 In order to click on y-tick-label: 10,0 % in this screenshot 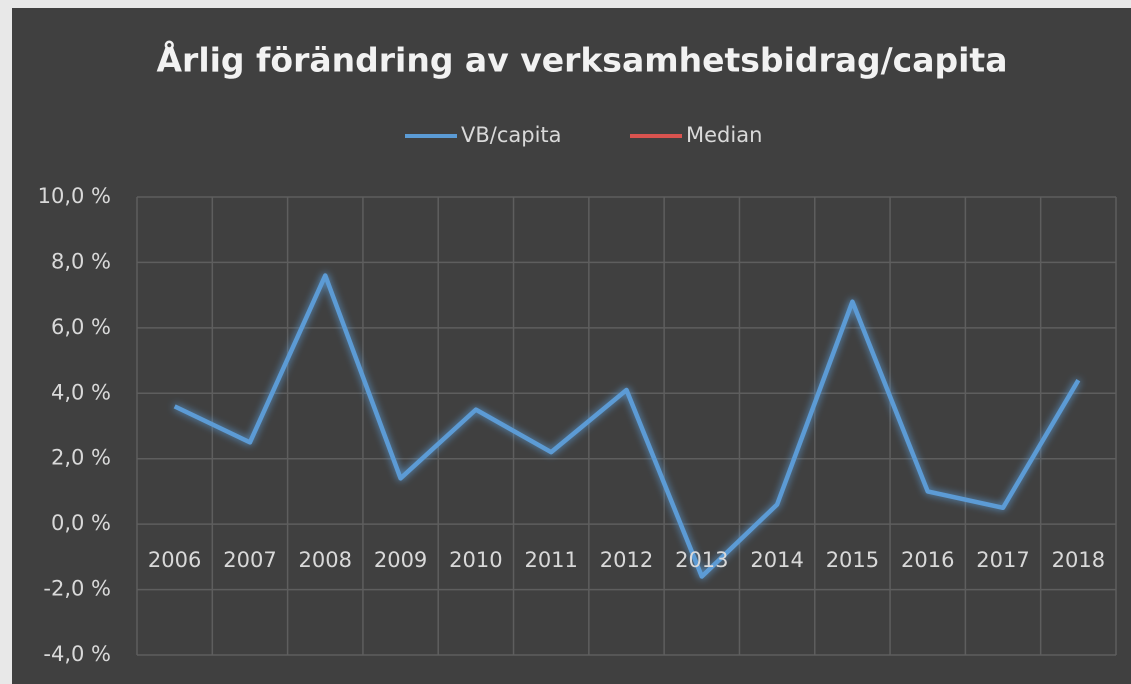, I will do `click(74, 196)`.